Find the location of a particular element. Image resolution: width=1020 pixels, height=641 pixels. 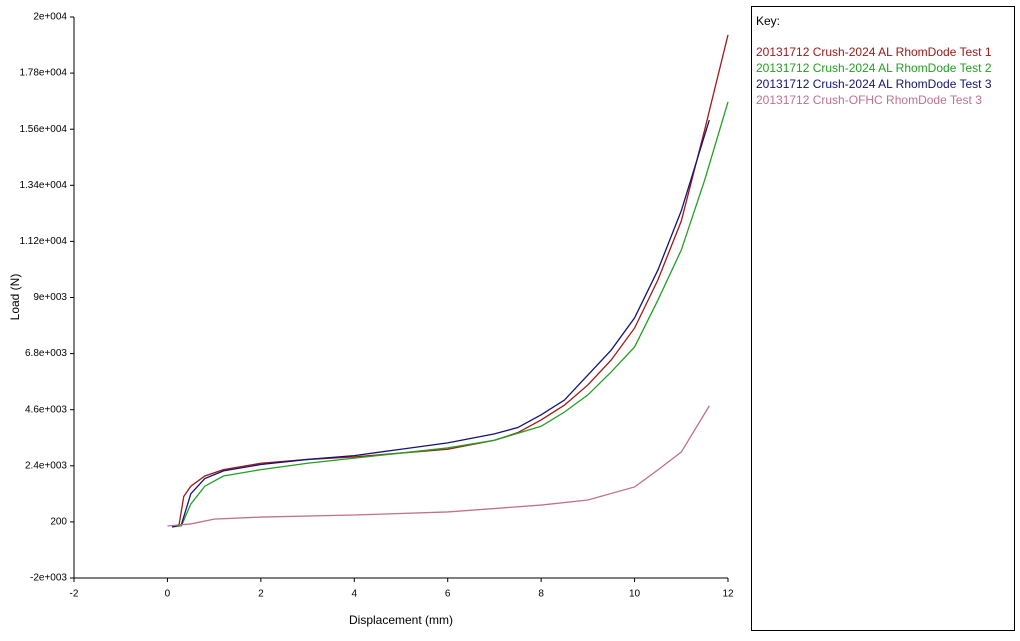

y-tick-label: 4.6e+003 is located at coordinates (46, 409).